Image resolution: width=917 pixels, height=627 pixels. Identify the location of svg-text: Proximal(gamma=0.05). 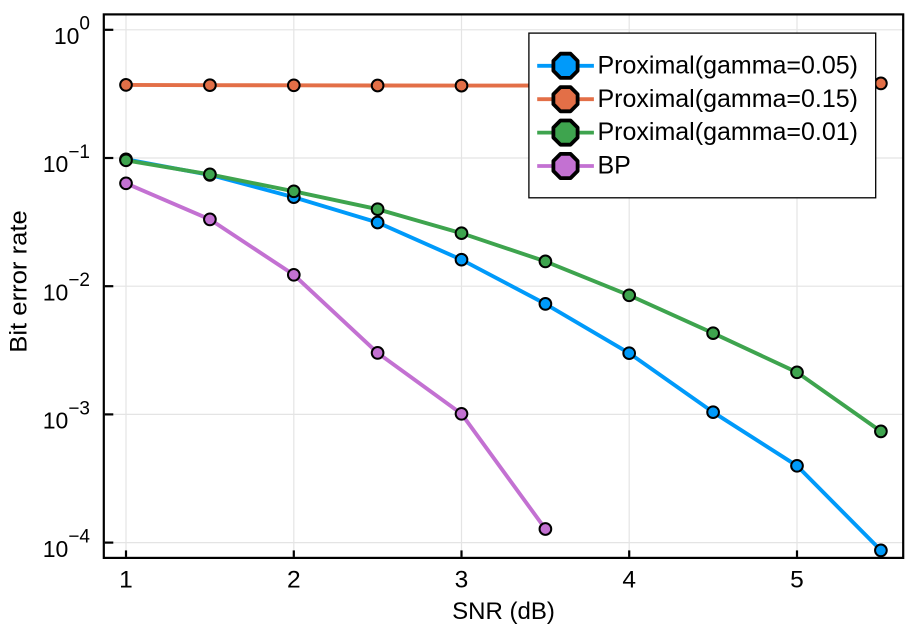
(728, 65).